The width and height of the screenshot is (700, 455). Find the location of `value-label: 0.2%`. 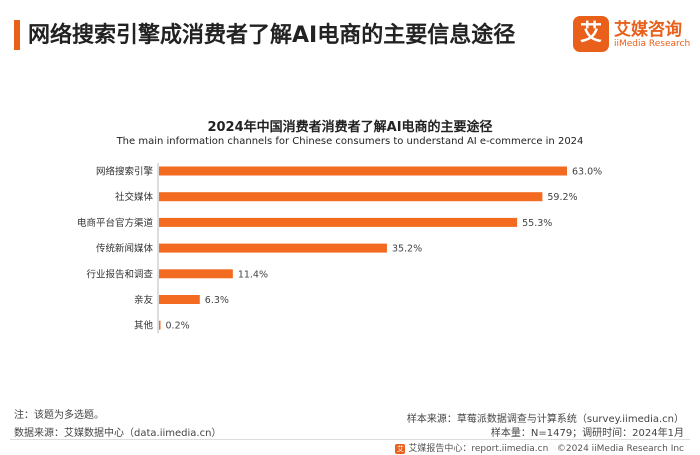

value-label: 0.2% is located at coordinates (178, 326).